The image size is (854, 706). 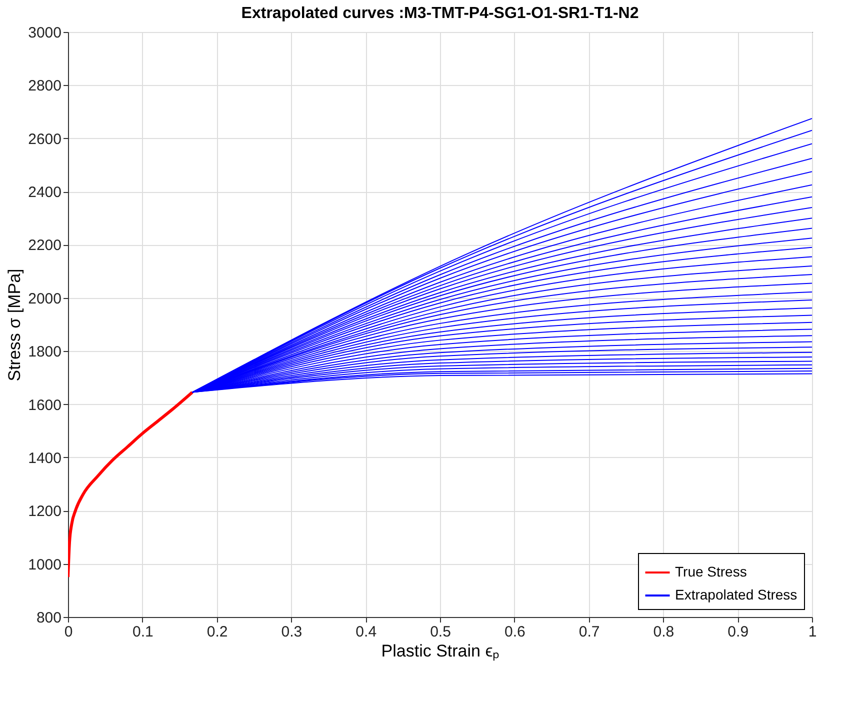 What do you see at coordinates (45, 245) in the screenshot?
I see `y-tick-label: 2200` at bounding box center [45, 245].